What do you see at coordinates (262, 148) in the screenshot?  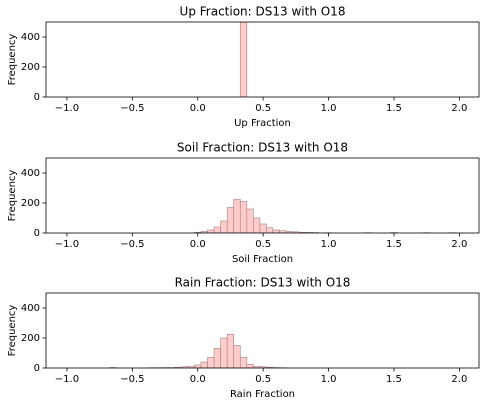 I see `subplot-title: Soil Fraction: DS13 with O18` at bounding box center [262, 148].